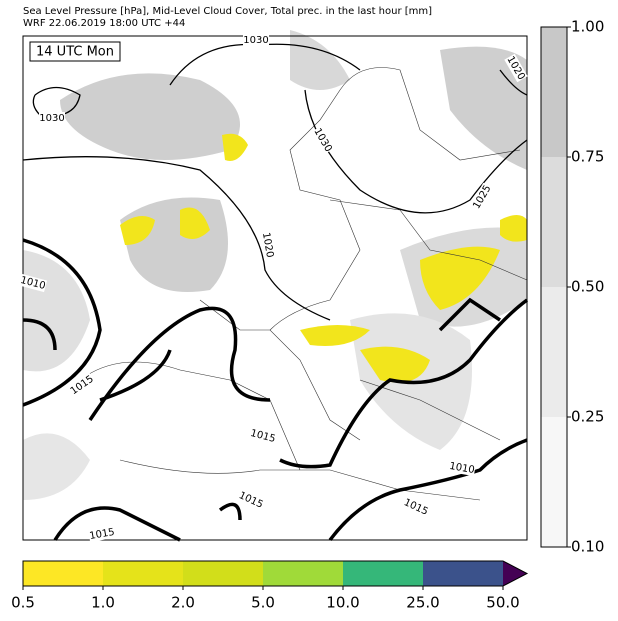  Describe the element at coordinates (342, 603) in the screenshot. I see `colorbar-tick-label: 10.0` at that location.